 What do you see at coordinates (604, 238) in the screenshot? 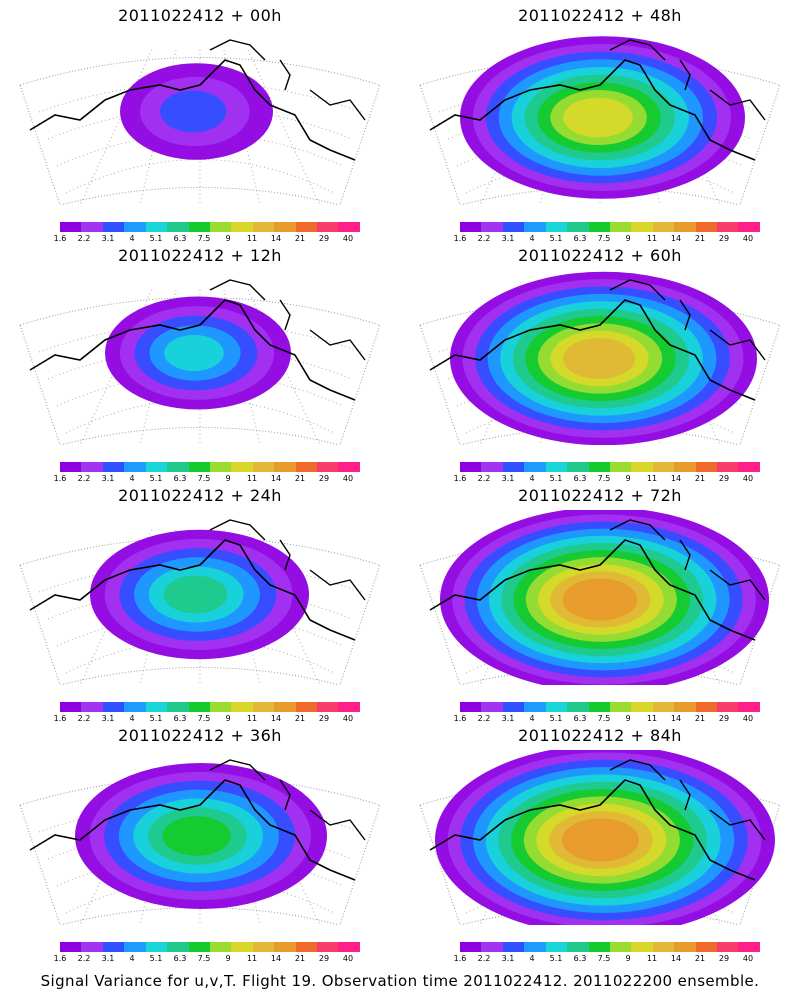
I see `colorbar-tick-label: 7.5` at bounding box center [604, 238].